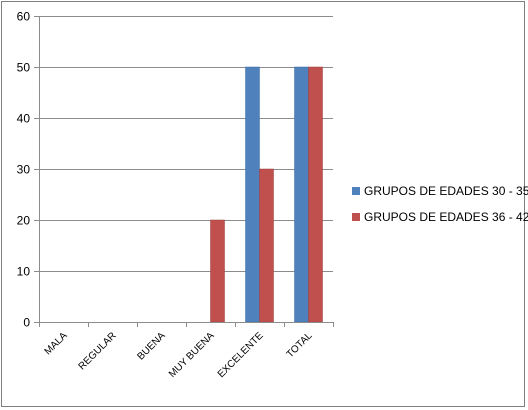 Image resolution: width=528 pixels, height=410 pixels. Describe the element at coordinates (24, 170) in the screenshot. I see `y-tick-label: 30` at that location.